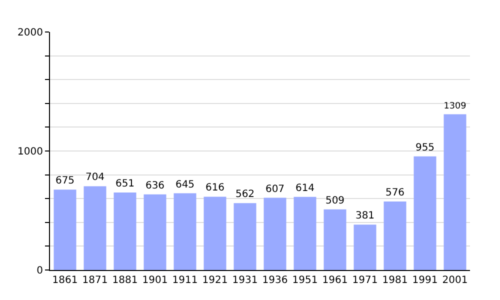  What do you see at coordinates (185, 280) in the screenshot?
I see `x-tick-label: 1911` at bounding box center [185, 280].